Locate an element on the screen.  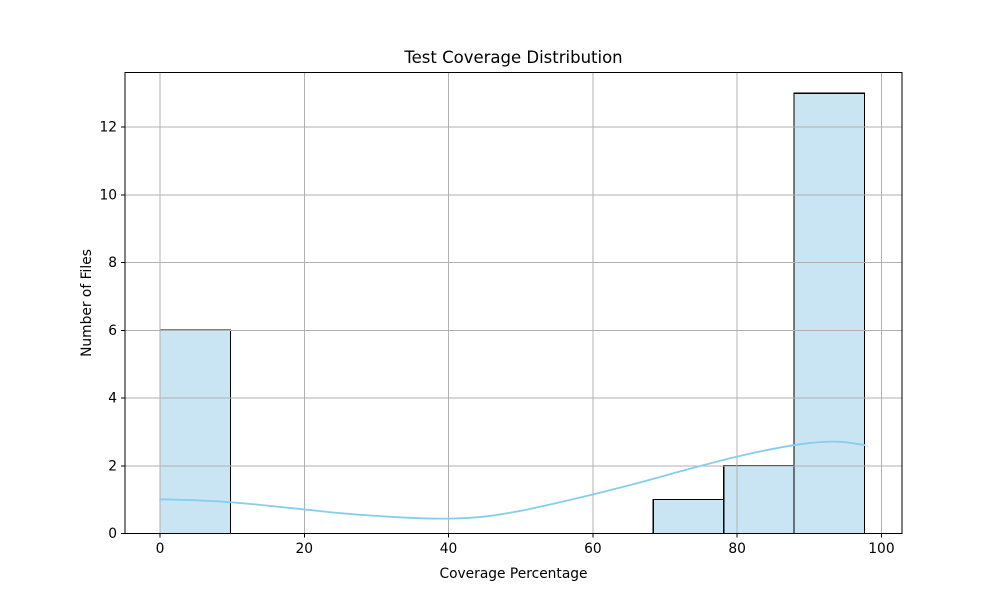
x-tick-label: 0 is located at coordinates (160, 549).